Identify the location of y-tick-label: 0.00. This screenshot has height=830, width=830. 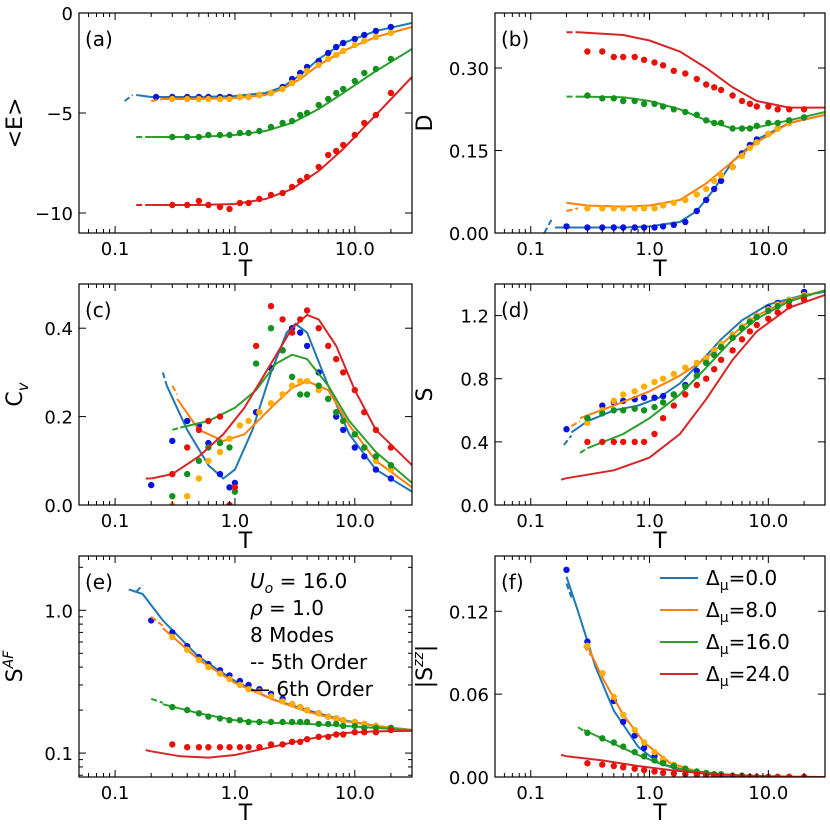
(469, 234).